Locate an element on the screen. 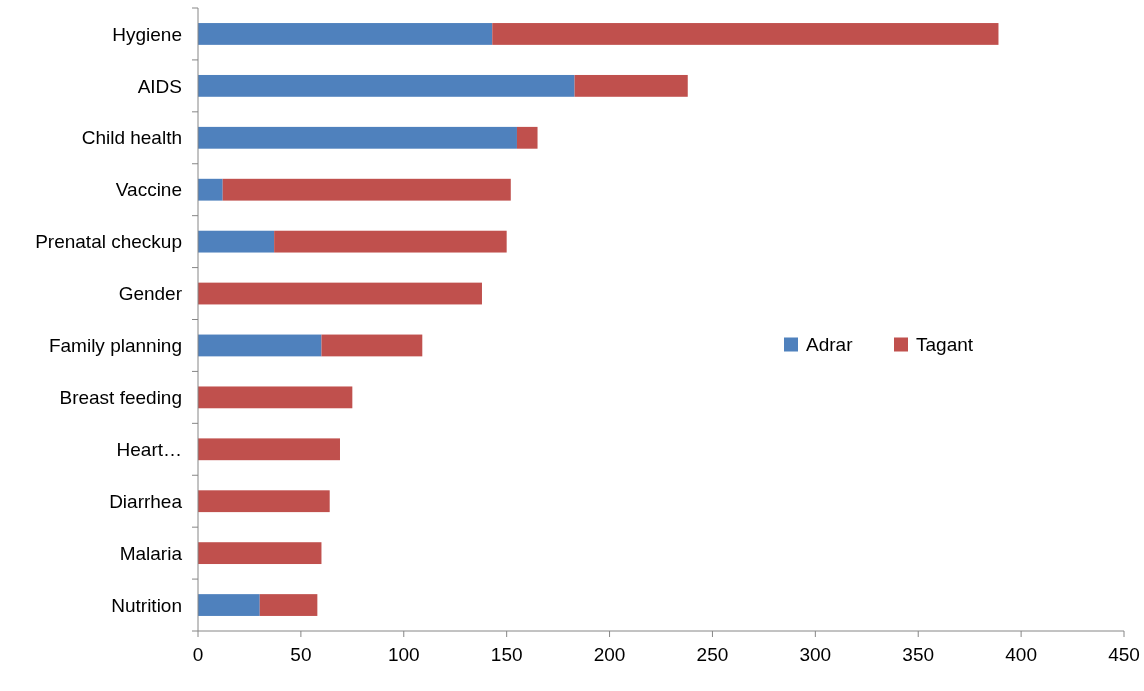  y-tick-label: Hygiene is located at coordinates (147, 34).